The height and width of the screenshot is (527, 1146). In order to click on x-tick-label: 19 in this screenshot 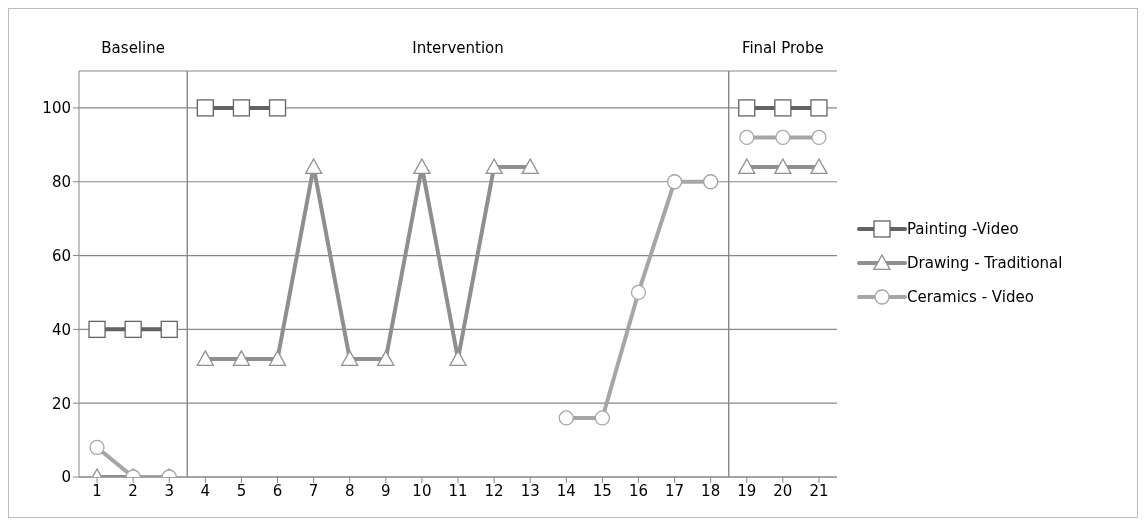, I will do `click(747, 490)`.